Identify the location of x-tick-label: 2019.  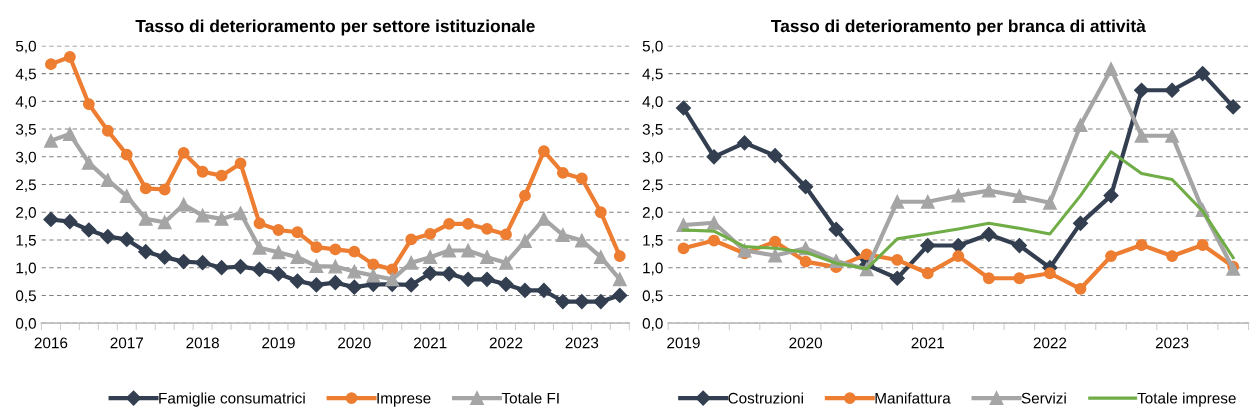
(278, 343).